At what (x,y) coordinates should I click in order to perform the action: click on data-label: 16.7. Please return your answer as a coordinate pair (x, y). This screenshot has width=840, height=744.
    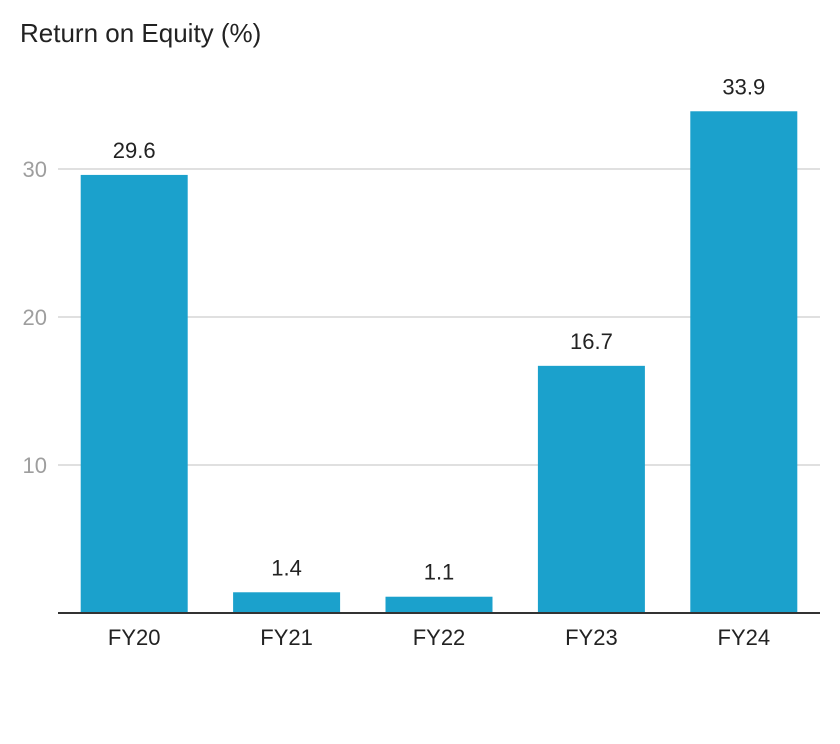
    Looking at the image, I should click on (591, 341).